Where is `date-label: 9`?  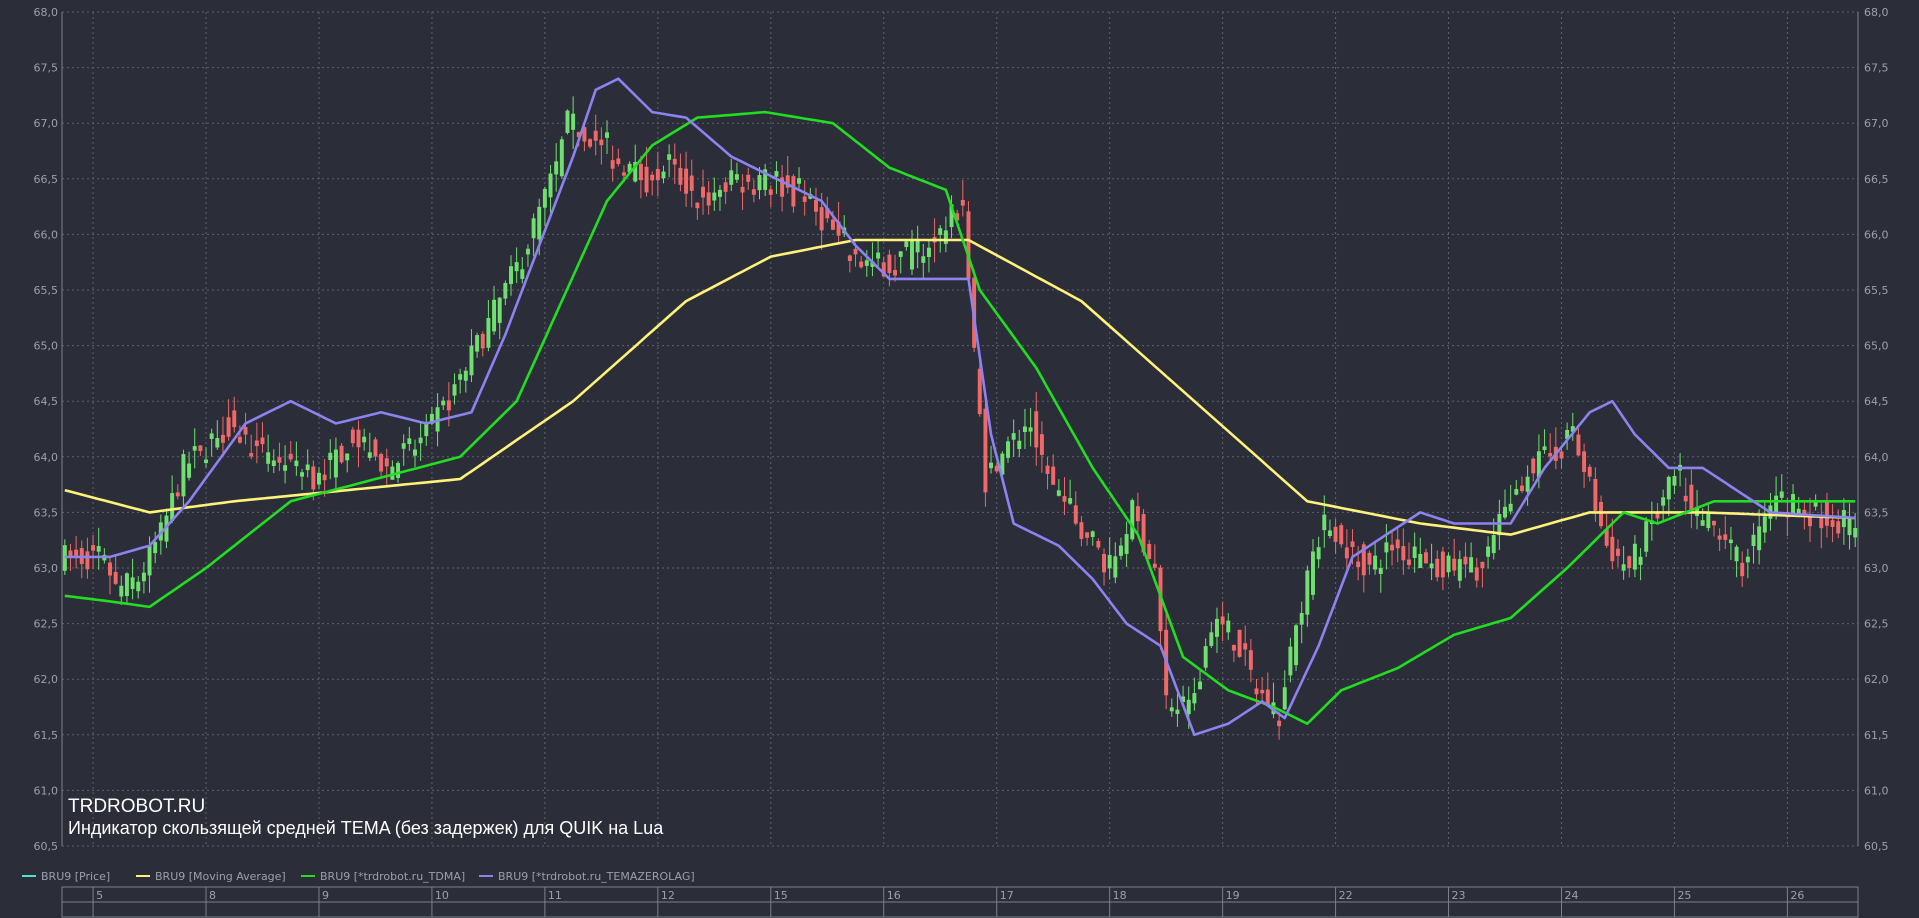
date-label: 9 is located at coordinates (325, 895).